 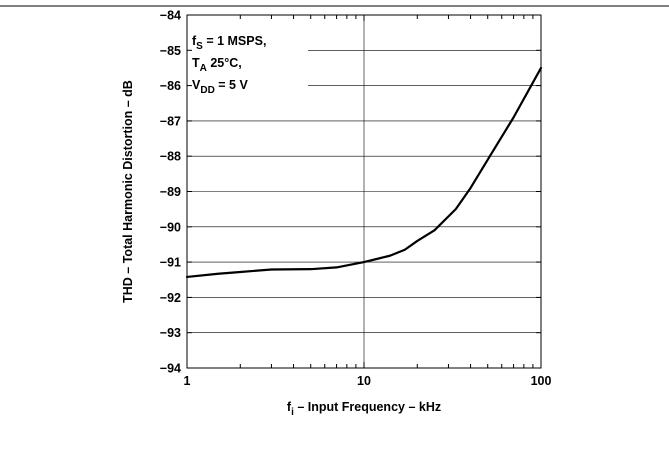 What do you see at coordinates (170, 157) in the screenshot?
I see `y-tick-label: −88` at bounding box center [170, 157].